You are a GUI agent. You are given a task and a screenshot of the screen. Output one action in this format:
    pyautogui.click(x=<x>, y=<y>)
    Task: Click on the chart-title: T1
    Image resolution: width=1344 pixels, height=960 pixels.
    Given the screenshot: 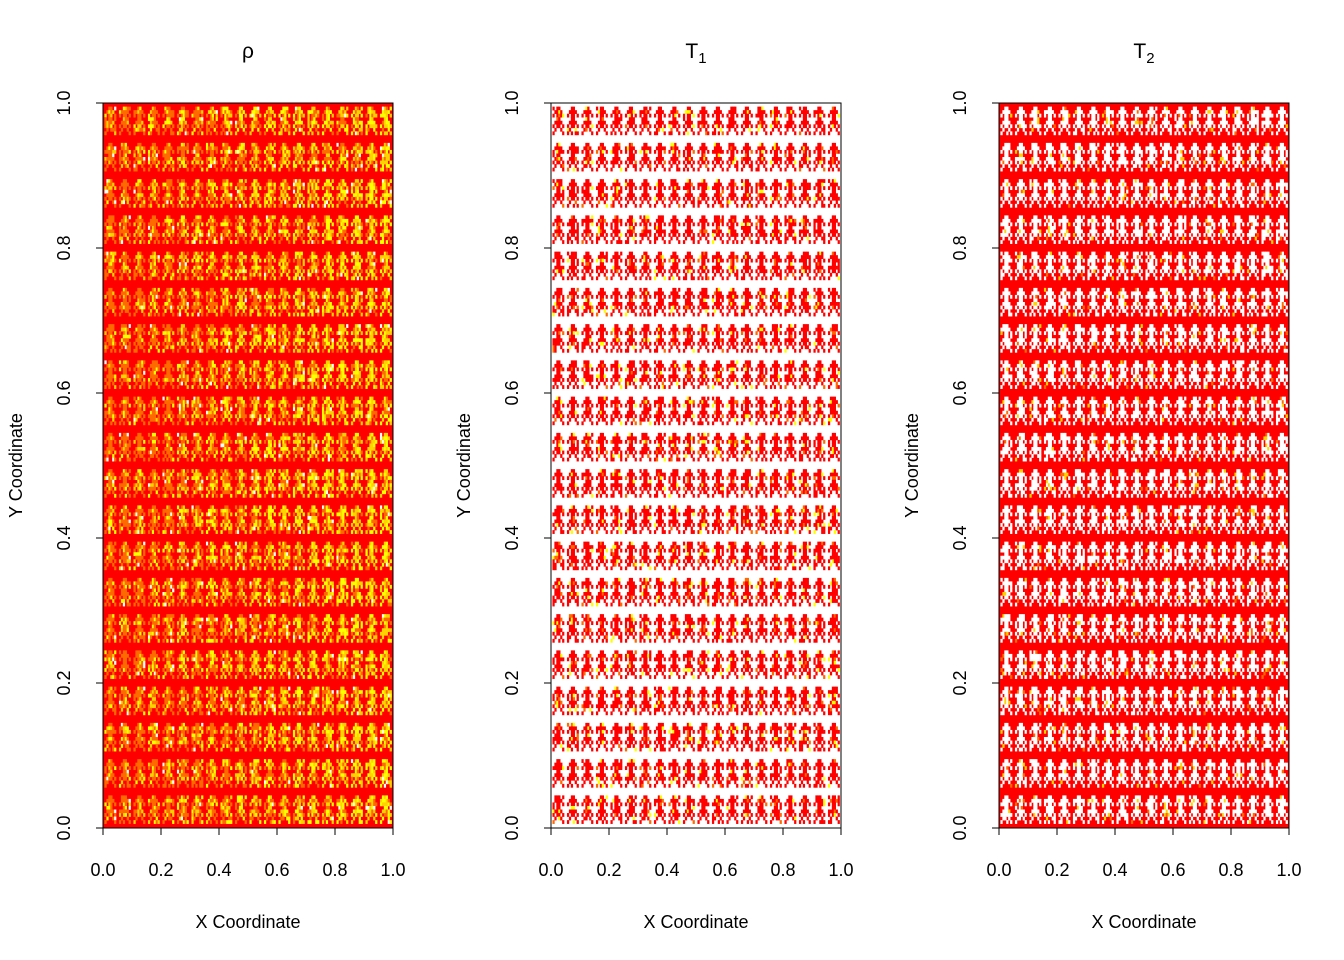 What is the action you would take?
    pyautogui.click(x=695, y=53)
    